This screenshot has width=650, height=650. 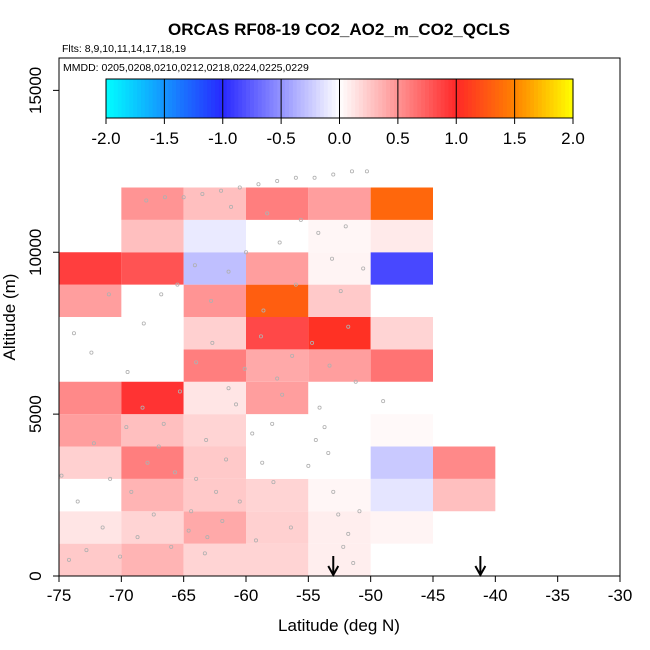 I want to click on colorbar-tick-label: 1.0, so click(x=456, y=138).